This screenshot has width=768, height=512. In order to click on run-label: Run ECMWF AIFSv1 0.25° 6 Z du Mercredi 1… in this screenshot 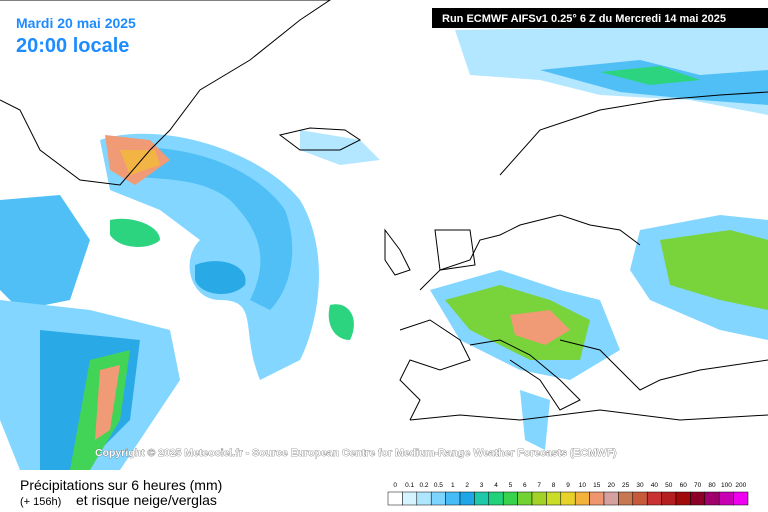, I will do `click(584, 19)`.